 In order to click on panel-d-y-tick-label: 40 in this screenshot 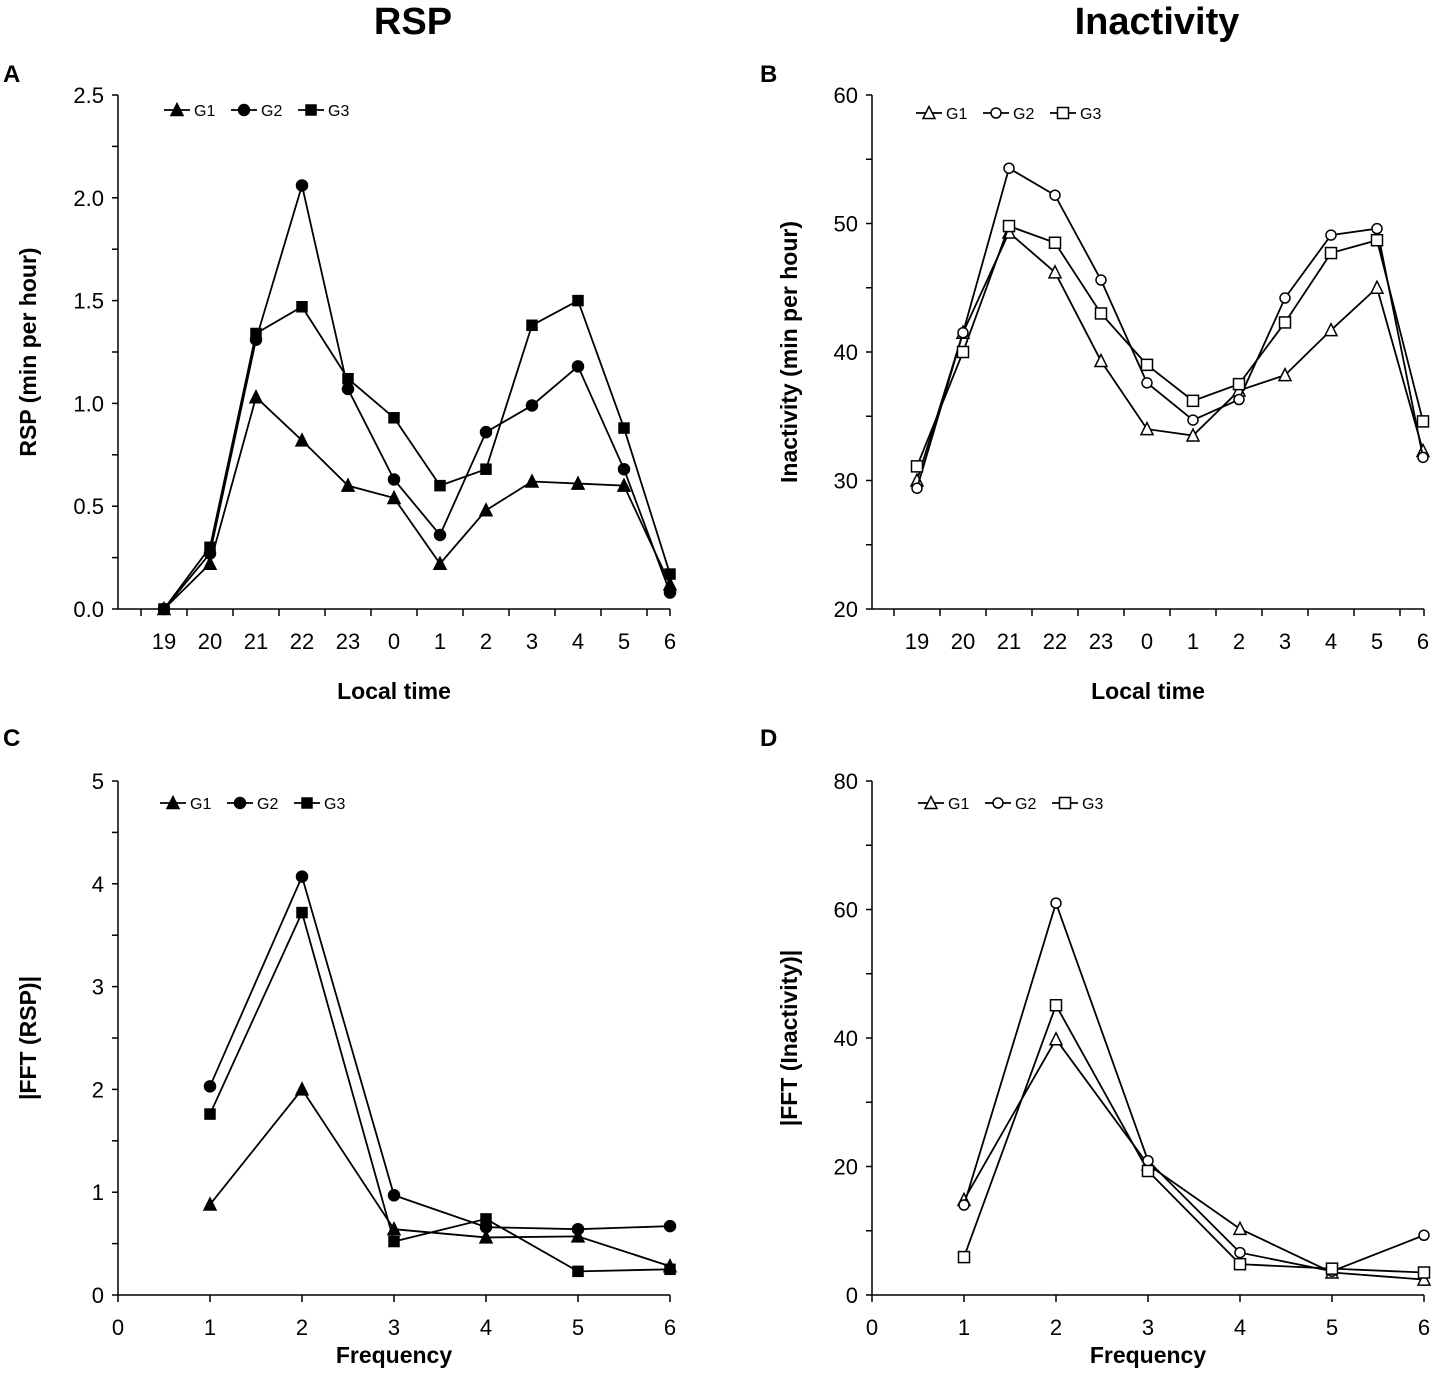, I will do `click(846, 1038)`.